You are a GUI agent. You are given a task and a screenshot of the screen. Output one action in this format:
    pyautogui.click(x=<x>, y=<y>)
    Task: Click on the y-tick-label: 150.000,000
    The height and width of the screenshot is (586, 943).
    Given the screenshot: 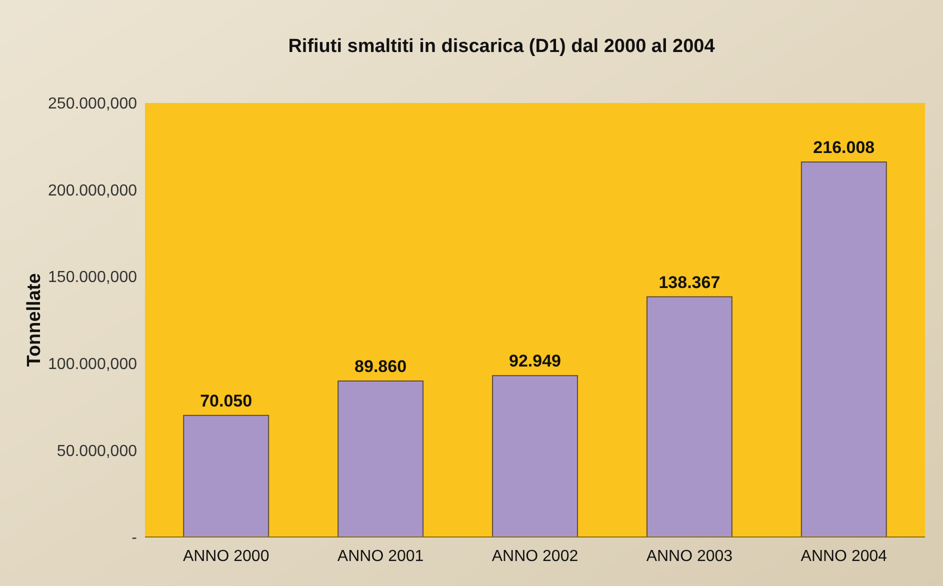 What is the action you would take?
    pyautogui.click(x=93, y=277)
    